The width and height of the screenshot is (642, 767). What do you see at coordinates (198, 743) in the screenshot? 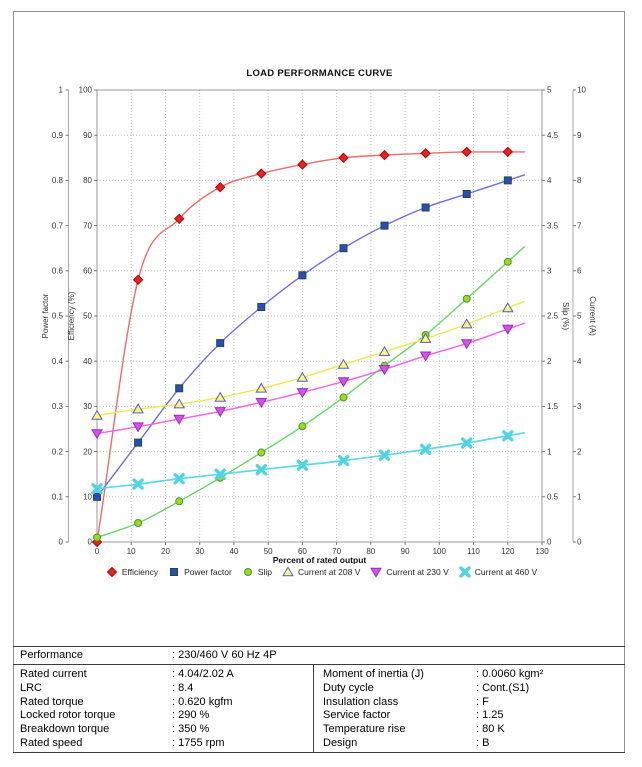
I see `spec-value: : 1755 rpm` at bounding box center [198, 743].